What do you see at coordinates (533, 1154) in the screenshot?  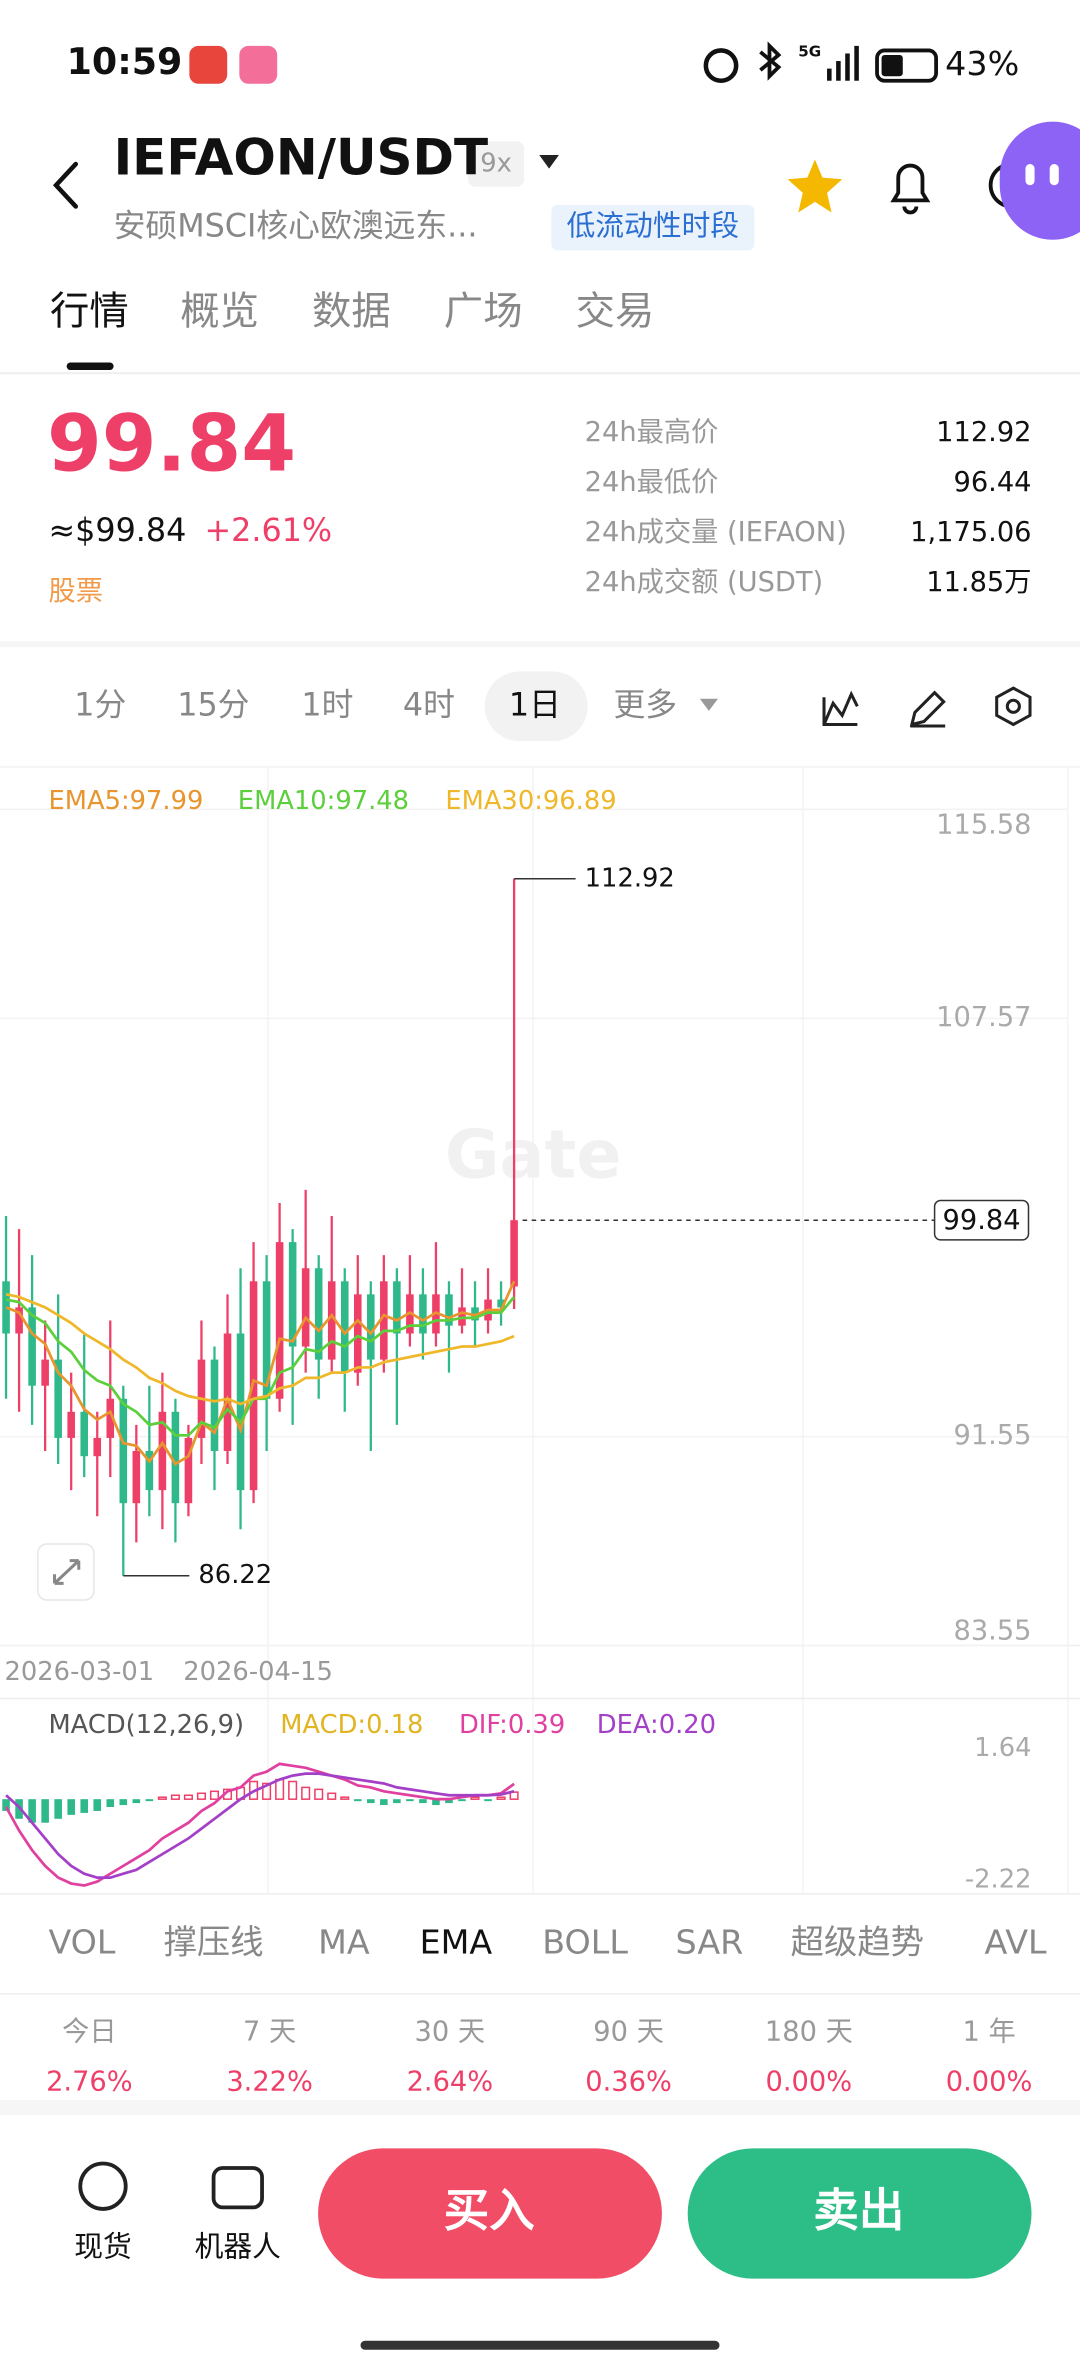 I see `watermark: Gate` at bounding box center [533, 1154].